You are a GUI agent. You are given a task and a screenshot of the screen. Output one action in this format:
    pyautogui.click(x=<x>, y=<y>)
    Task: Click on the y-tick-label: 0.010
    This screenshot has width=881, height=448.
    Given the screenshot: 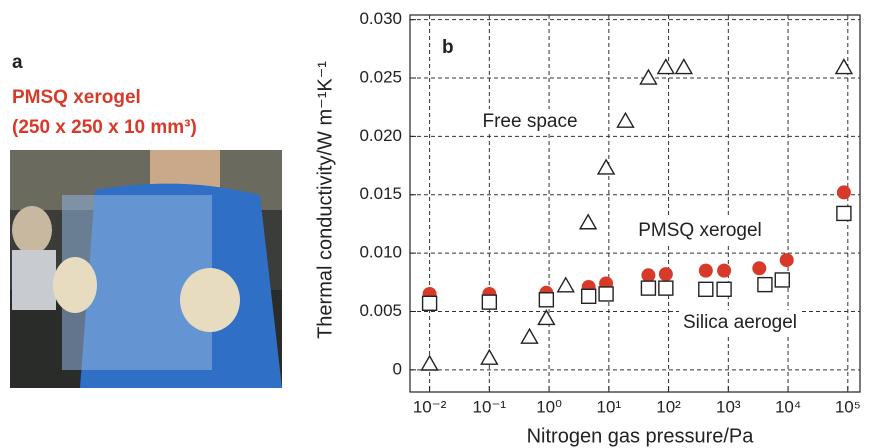 What is the action you would take?
    pyautogui.click(x=380, y=252)
    